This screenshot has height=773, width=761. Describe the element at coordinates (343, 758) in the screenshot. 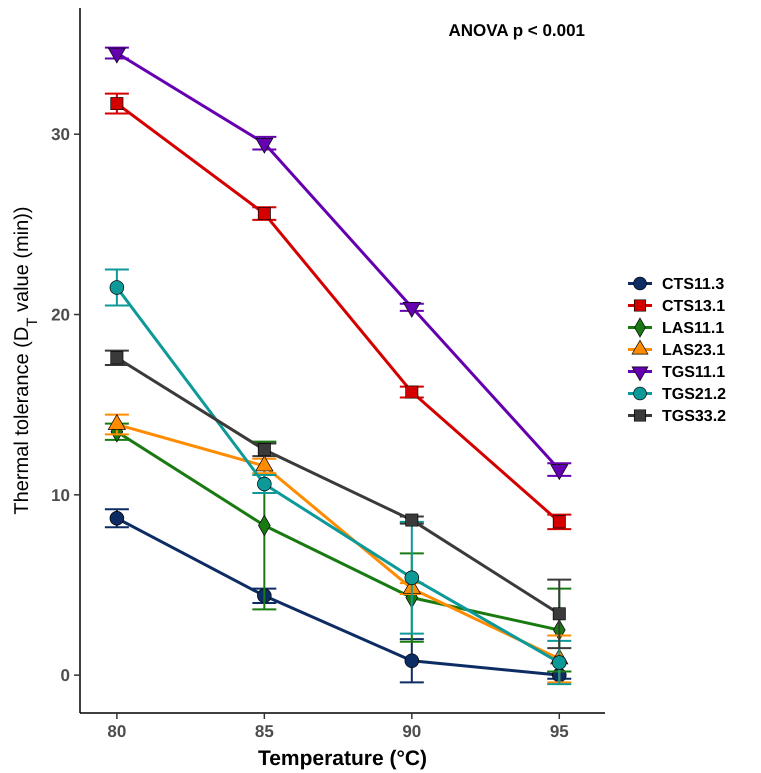

I see `x-axis-title: Temperature (°C)` at that location.